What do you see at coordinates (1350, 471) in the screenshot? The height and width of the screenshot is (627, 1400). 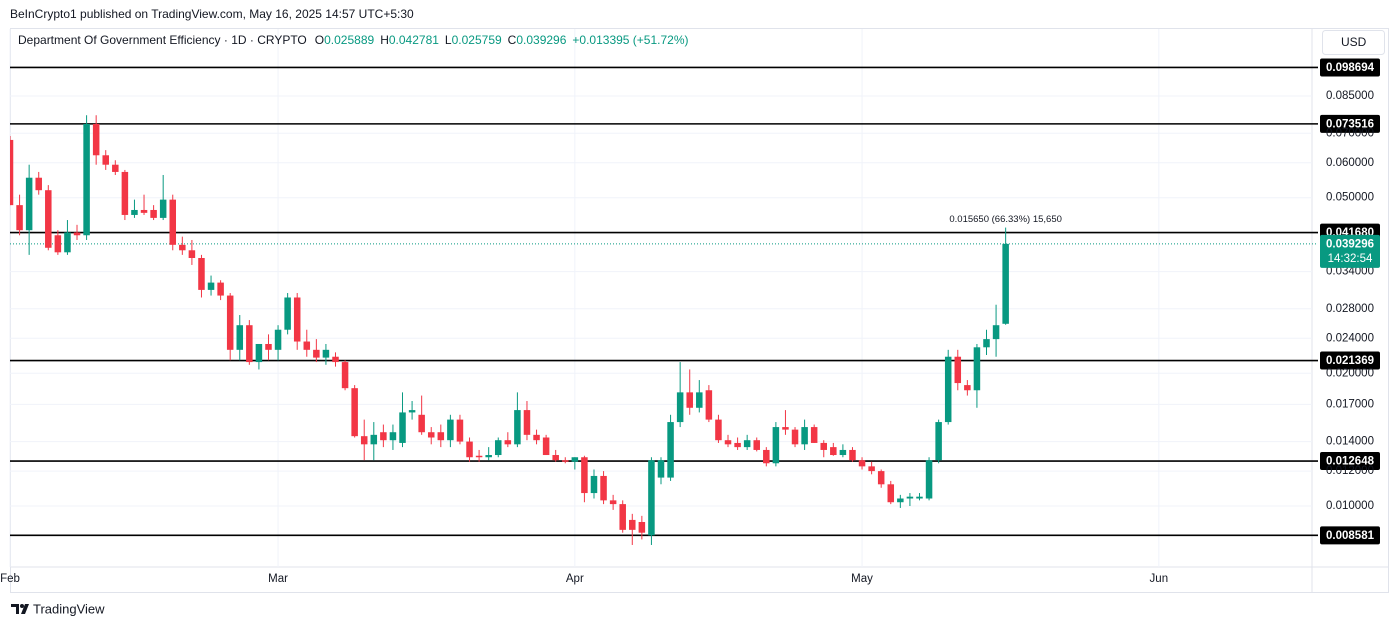 I see `y-tick-label: 0.012000` at bounding box center [1350, 471].